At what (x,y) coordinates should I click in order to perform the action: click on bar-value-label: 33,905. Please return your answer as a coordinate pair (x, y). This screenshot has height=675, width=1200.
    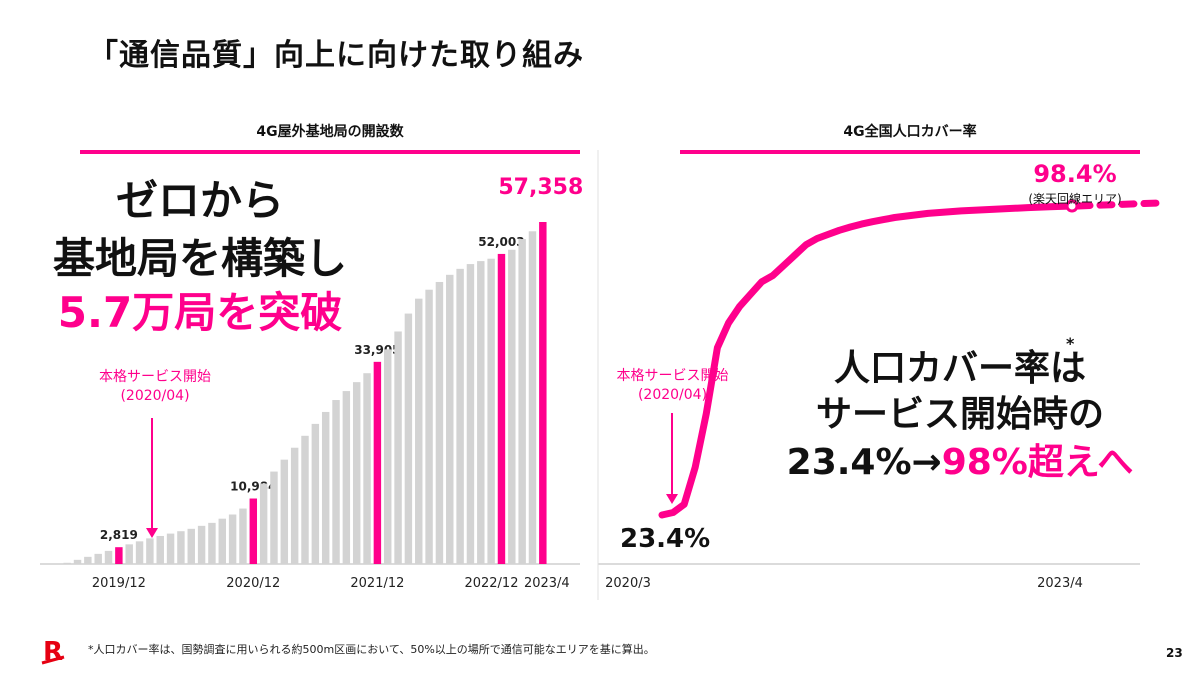
    Looking at the image, I should click on (377, 350).